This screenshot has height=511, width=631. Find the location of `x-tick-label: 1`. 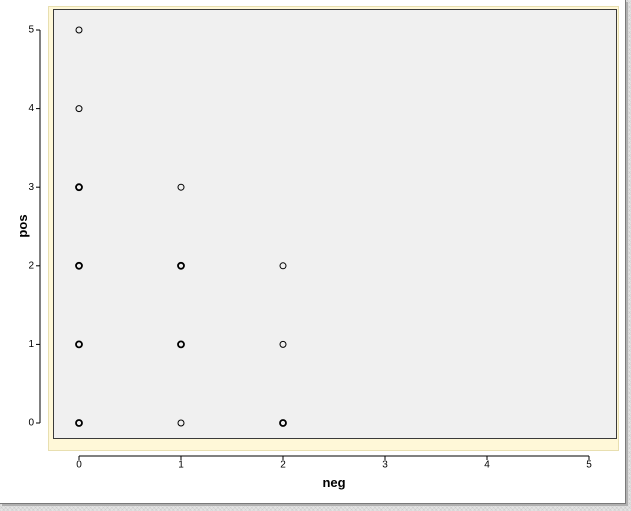

x-tick-label: 1 is located at coordinates (181, 464).